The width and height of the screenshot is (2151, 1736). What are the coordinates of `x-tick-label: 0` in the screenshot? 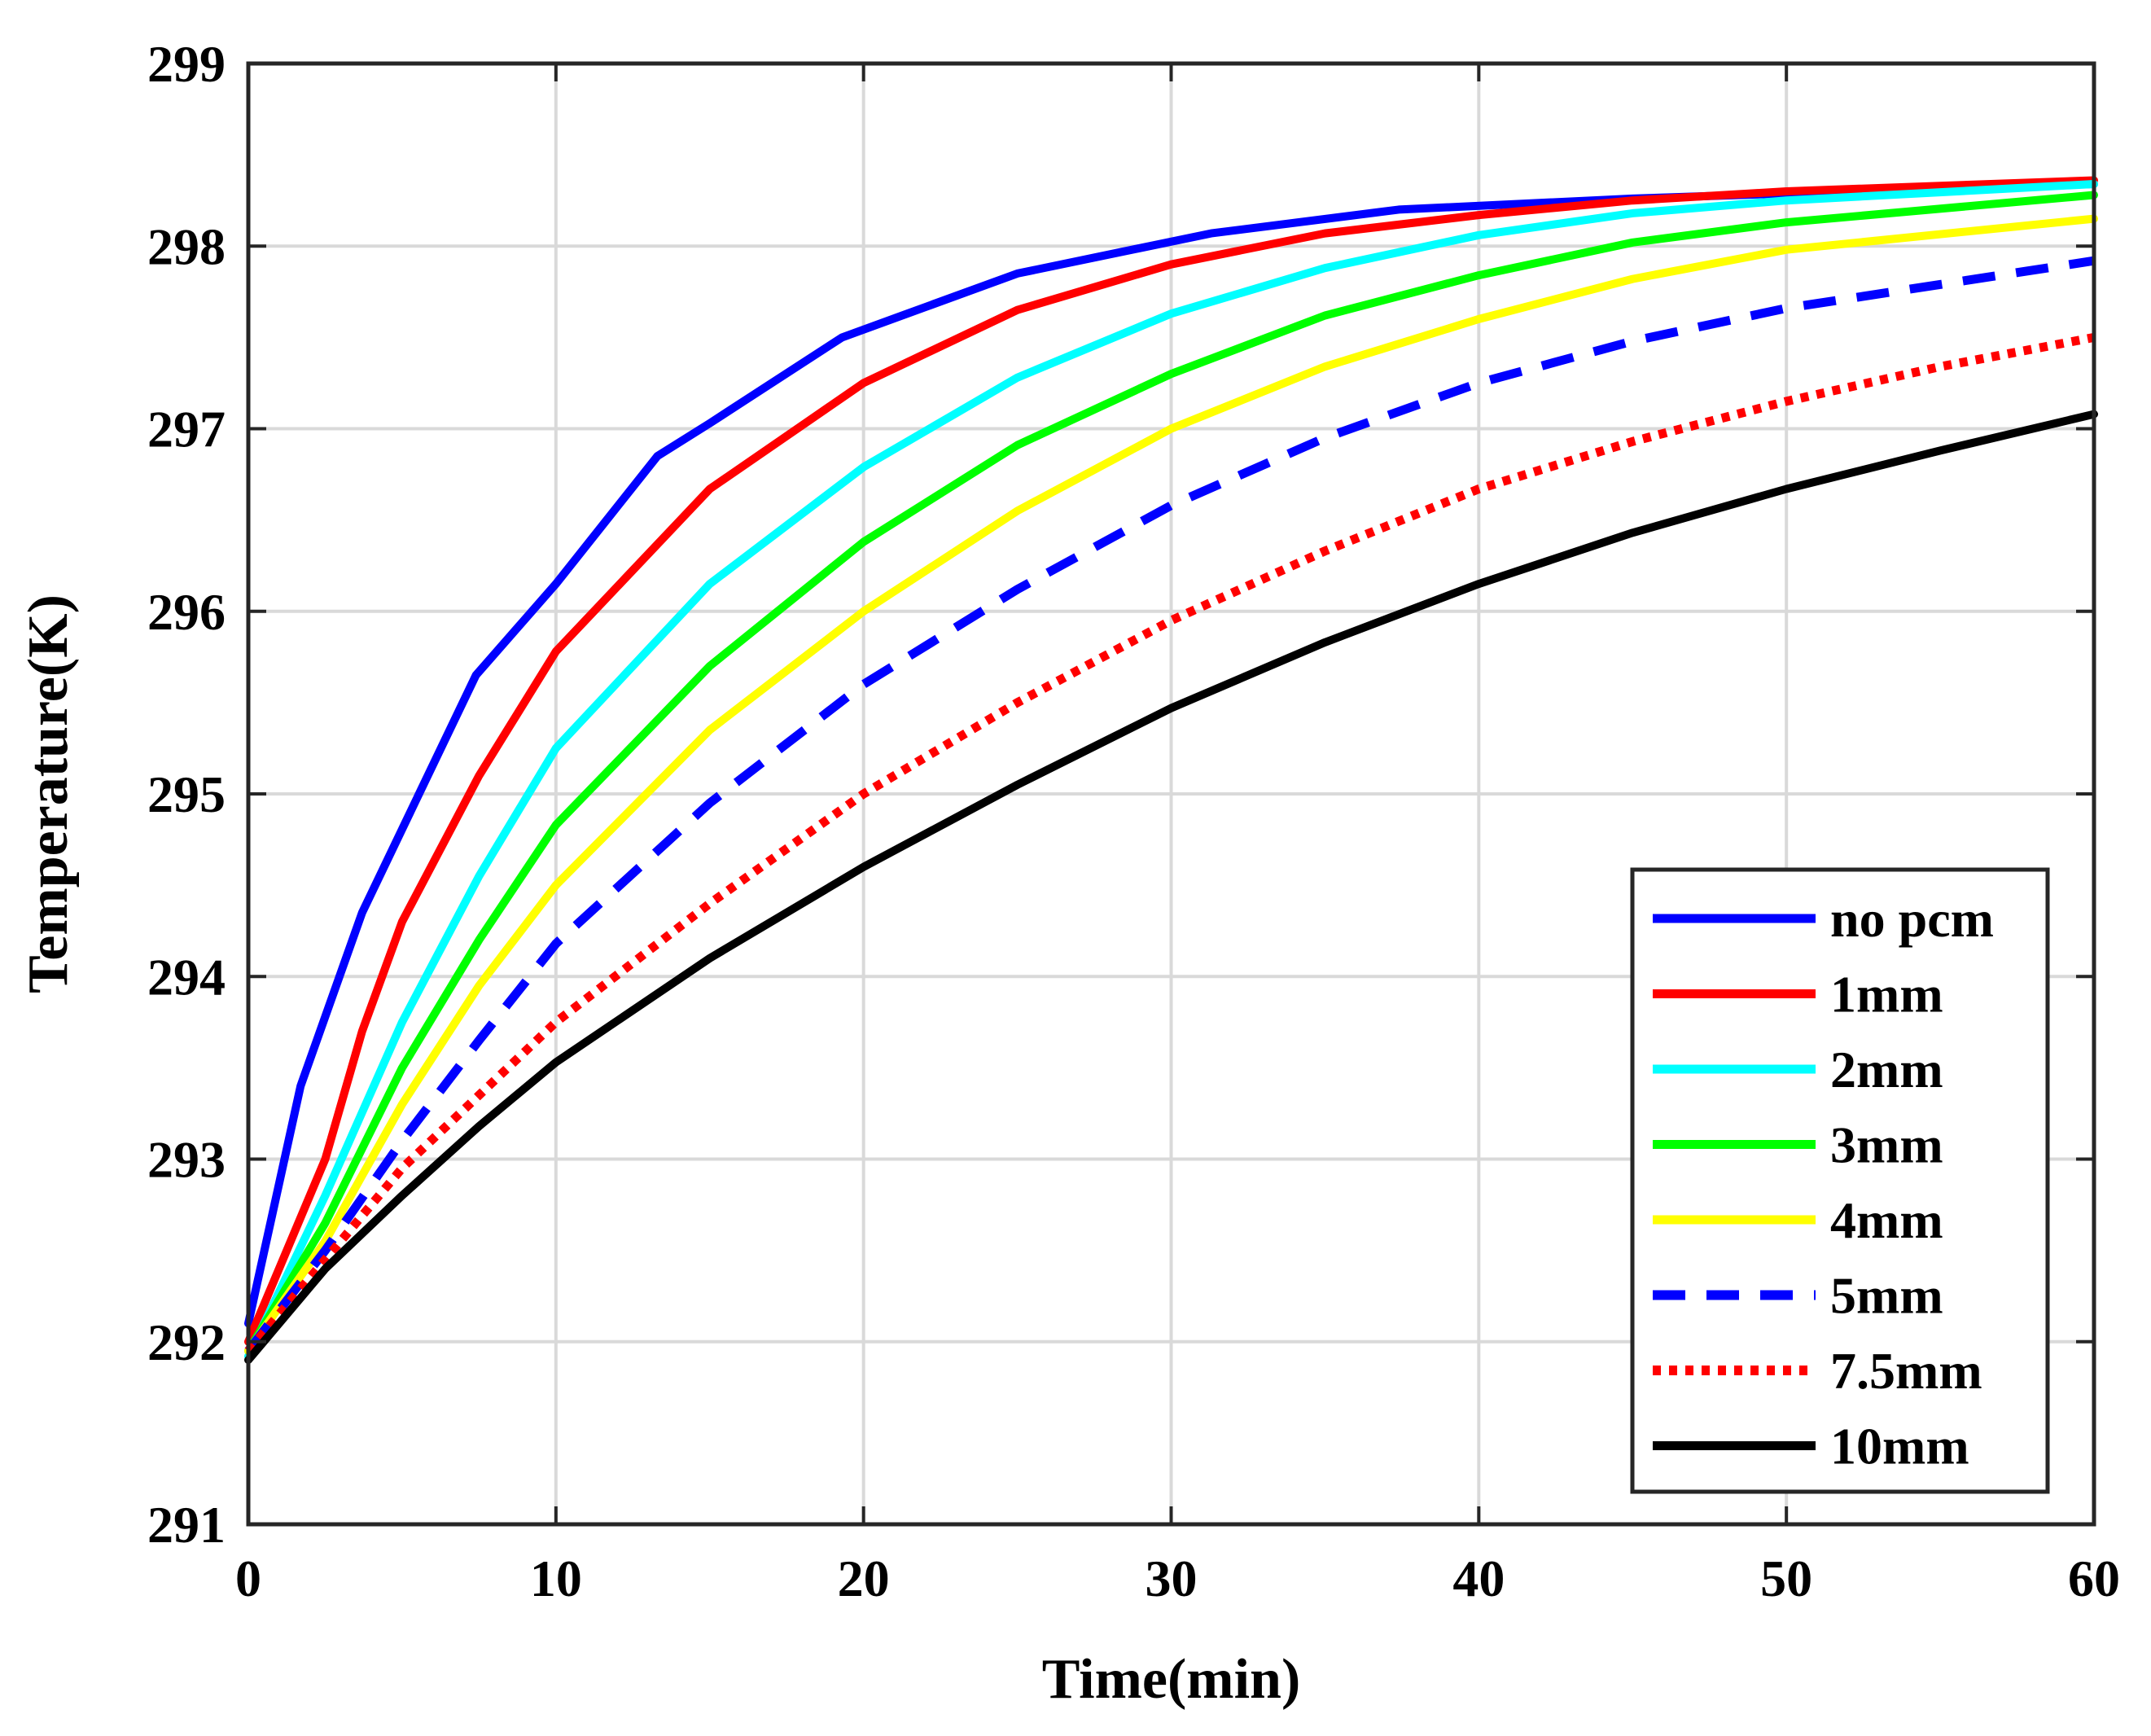 It's located at (248, 1578).